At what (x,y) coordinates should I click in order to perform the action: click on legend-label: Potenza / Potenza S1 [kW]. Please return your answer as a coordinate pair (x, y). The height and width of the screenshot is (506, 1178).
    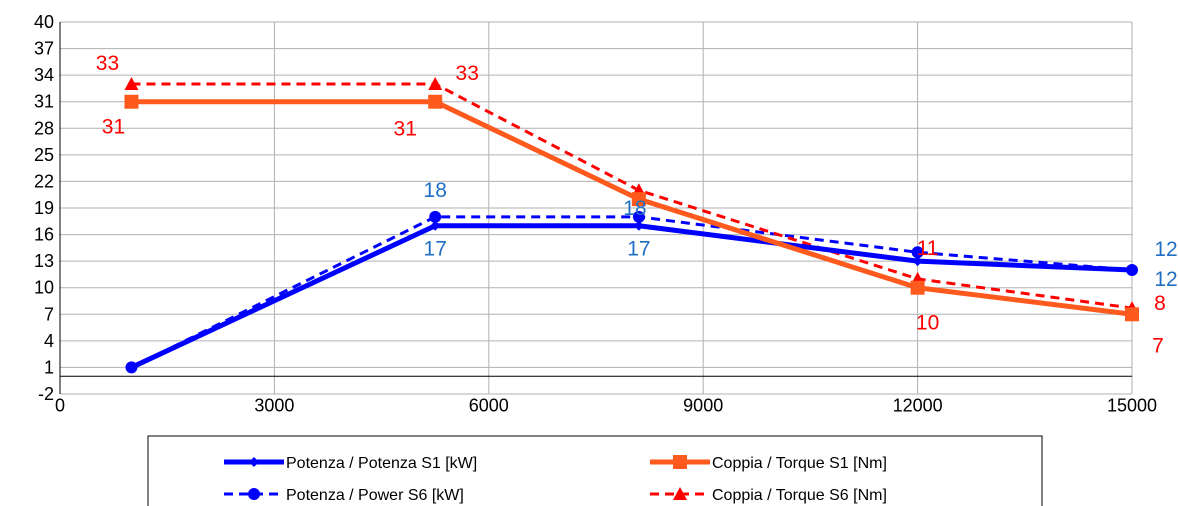
    Looking at the image, I should click on (381, 463).